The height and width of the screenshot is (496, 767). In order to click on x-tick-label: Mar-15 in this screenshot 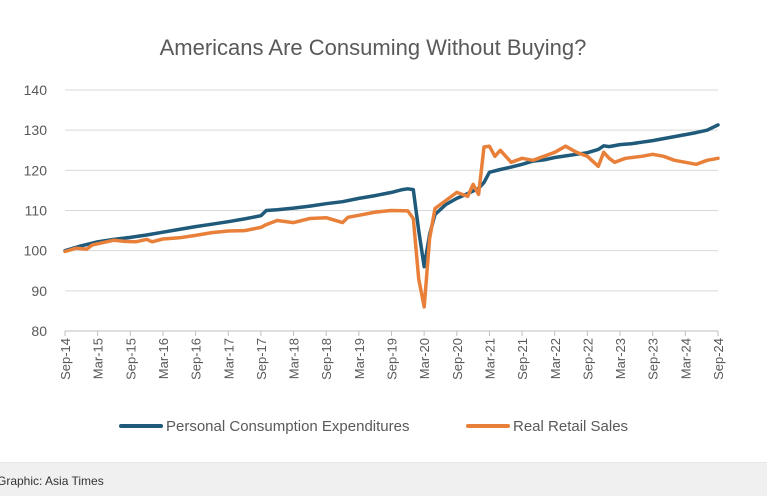, I will do `click(98, 358)`.